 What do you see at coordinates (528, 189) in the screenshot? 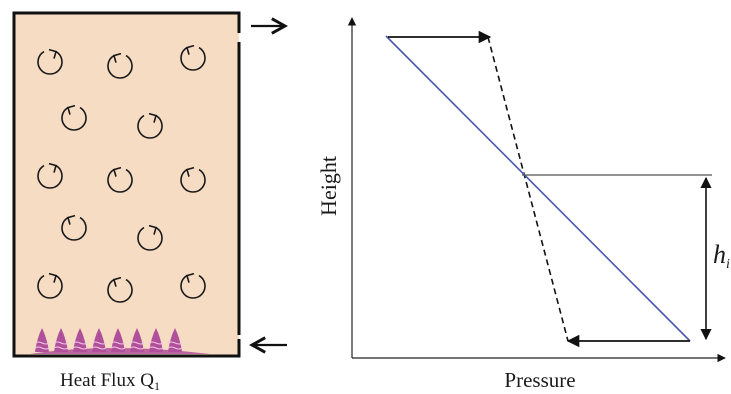
I see `outdoor-pressure-line` at bounding box center [528, 189].